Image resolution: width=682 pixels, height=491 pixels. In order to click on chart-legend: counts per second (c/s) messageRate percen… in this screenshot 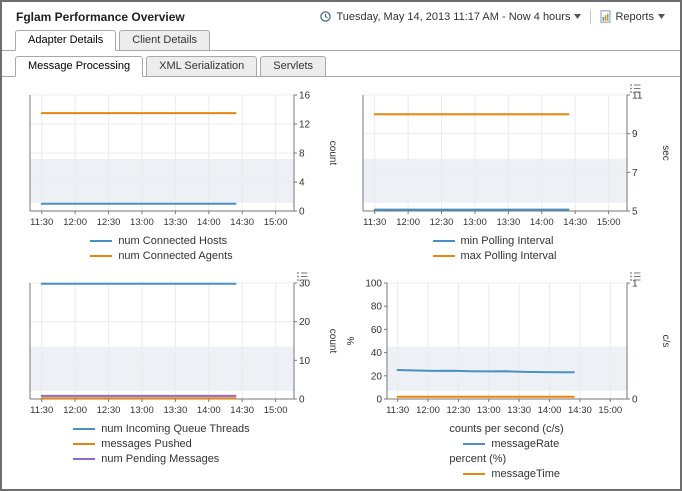, I will do `click(506, 451)`.